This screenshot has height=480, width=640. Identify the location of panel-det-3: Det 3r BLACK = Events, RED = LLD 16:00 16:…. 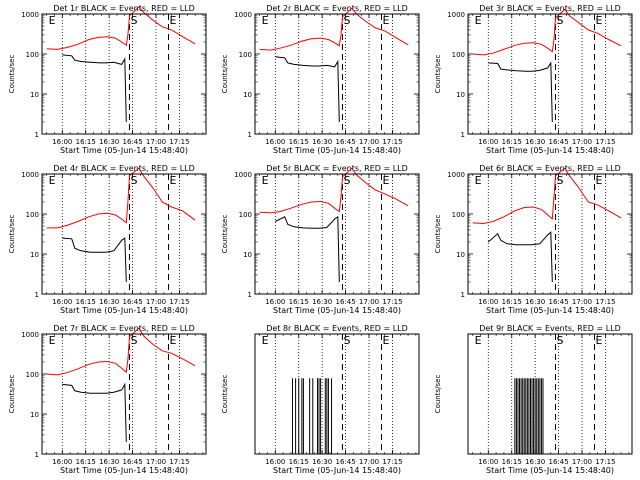
(533, 79).